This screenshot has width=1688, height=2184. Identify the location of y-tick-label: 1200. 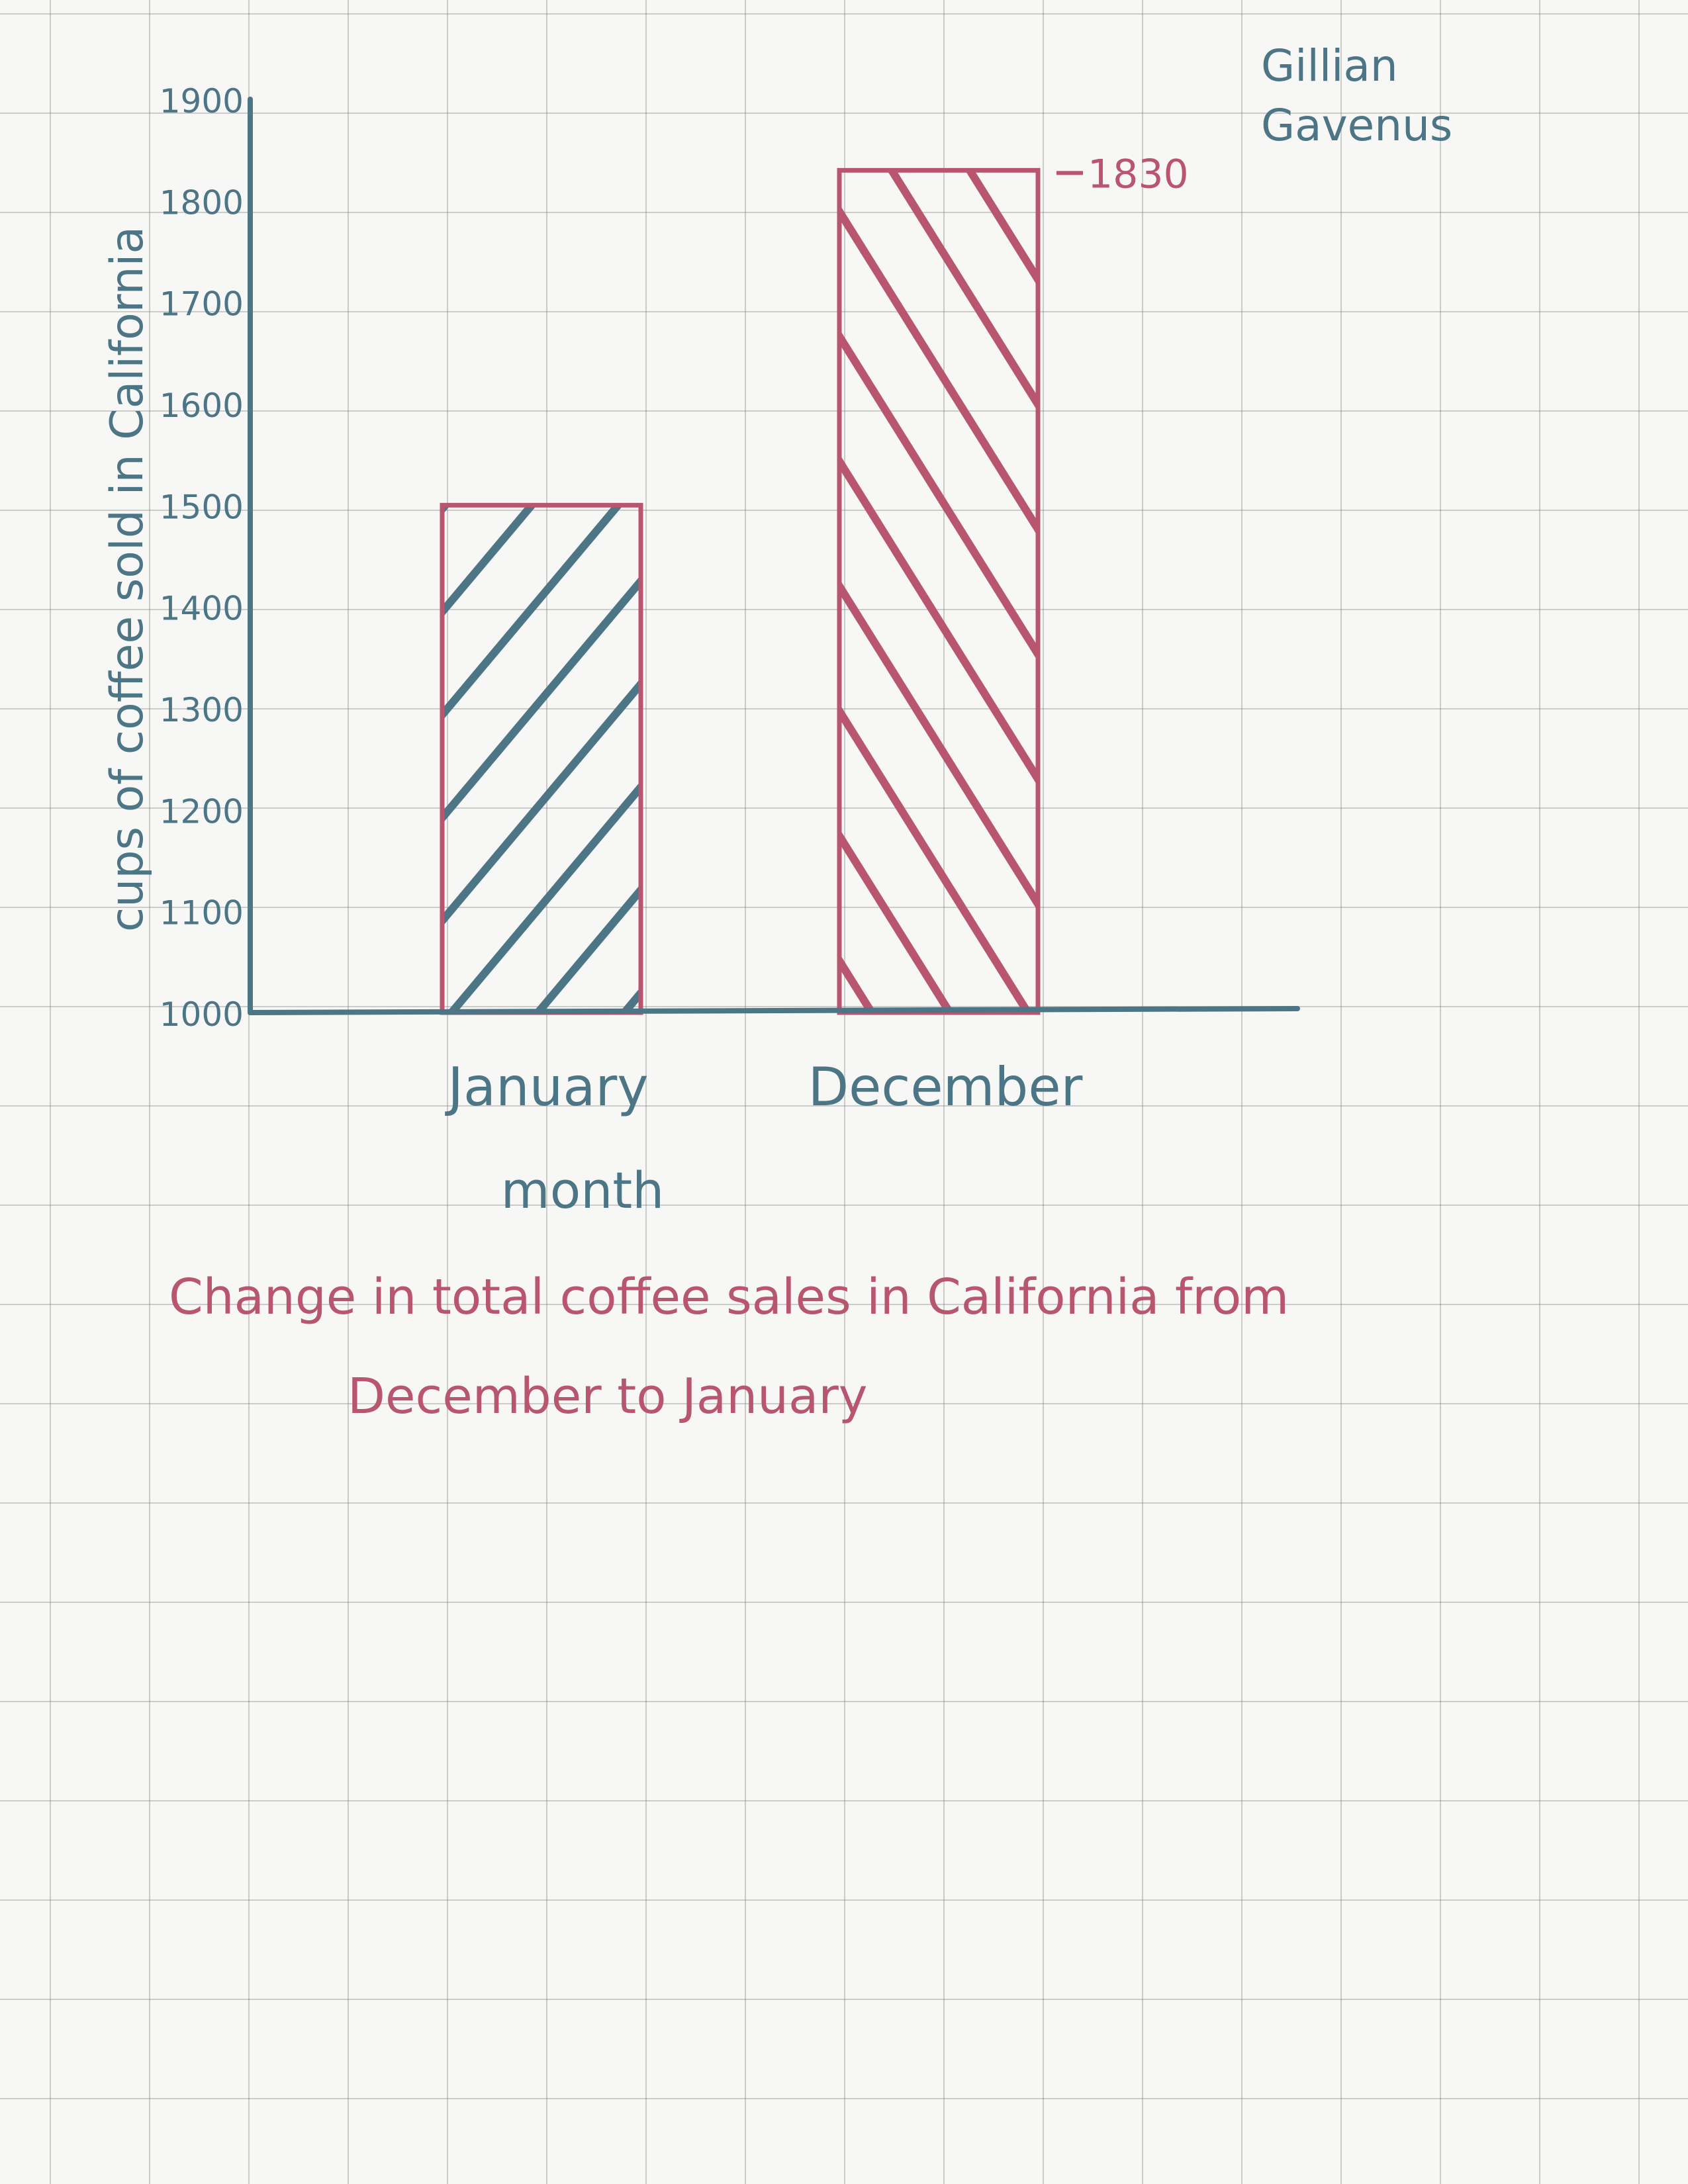
(202, 812).